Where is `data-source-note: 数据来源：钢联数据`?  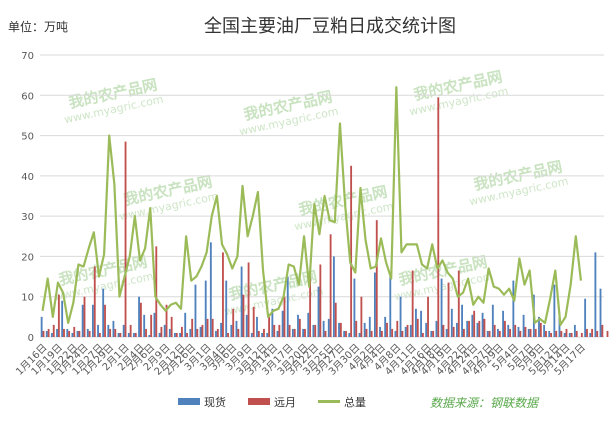 data-source-note: 数据来源：钢联数据 is located at coordinates (485, 403).